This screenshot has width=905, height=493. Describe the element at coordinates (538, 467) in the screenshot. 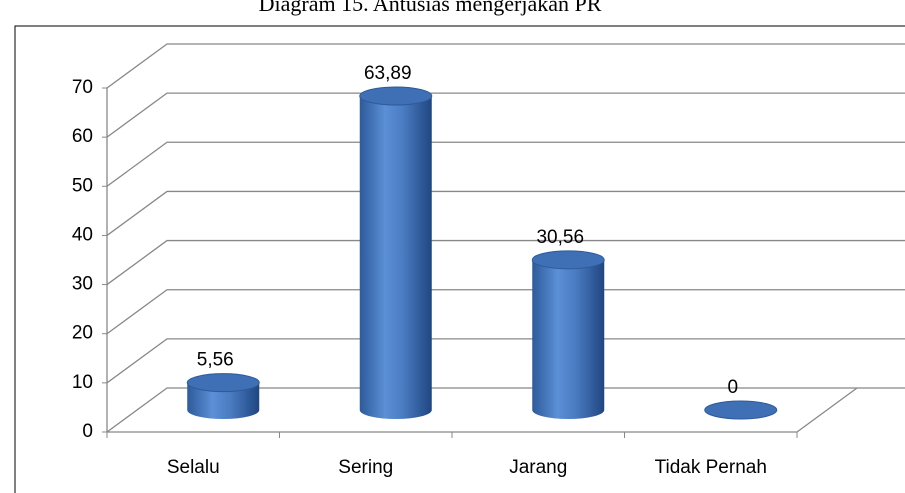

I see `x-tick-label: Jarang` at that location.